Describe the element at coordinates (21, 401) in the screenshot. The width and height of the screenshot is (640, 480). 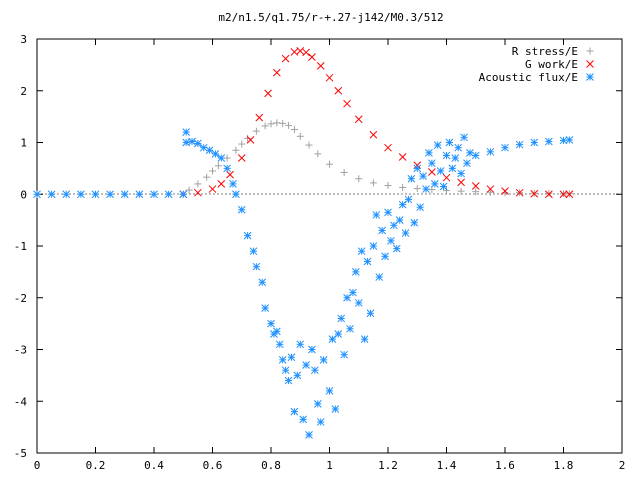
I see `y-tick-label: -4` at that location.